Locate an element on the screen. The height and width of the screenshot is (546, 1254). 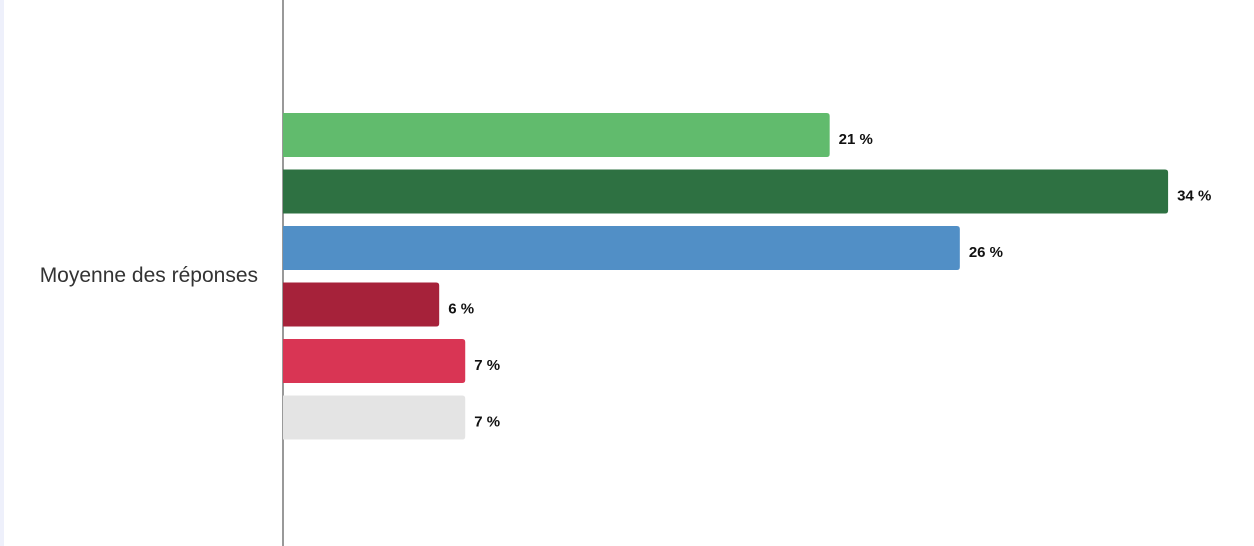
value-label: 21 % is located at coordinates (856, 139).